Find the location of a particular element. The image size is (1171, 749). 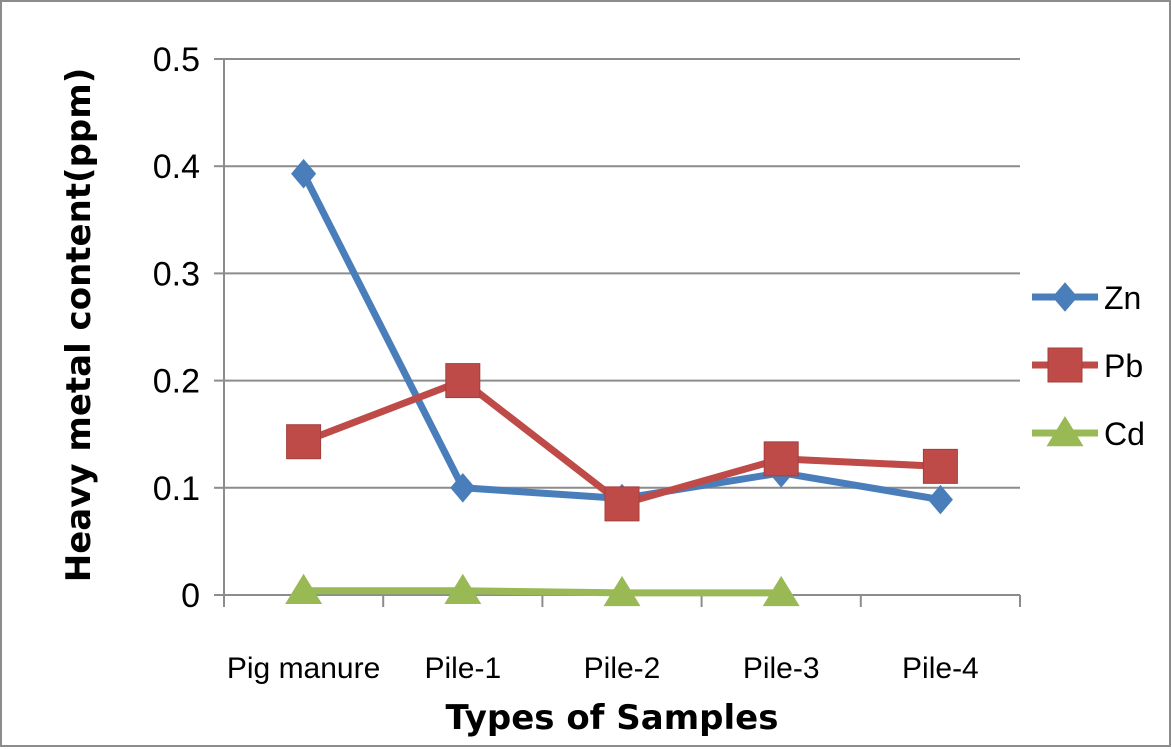

y-tick-label: 0.2 is located at coordinates (176, 382).